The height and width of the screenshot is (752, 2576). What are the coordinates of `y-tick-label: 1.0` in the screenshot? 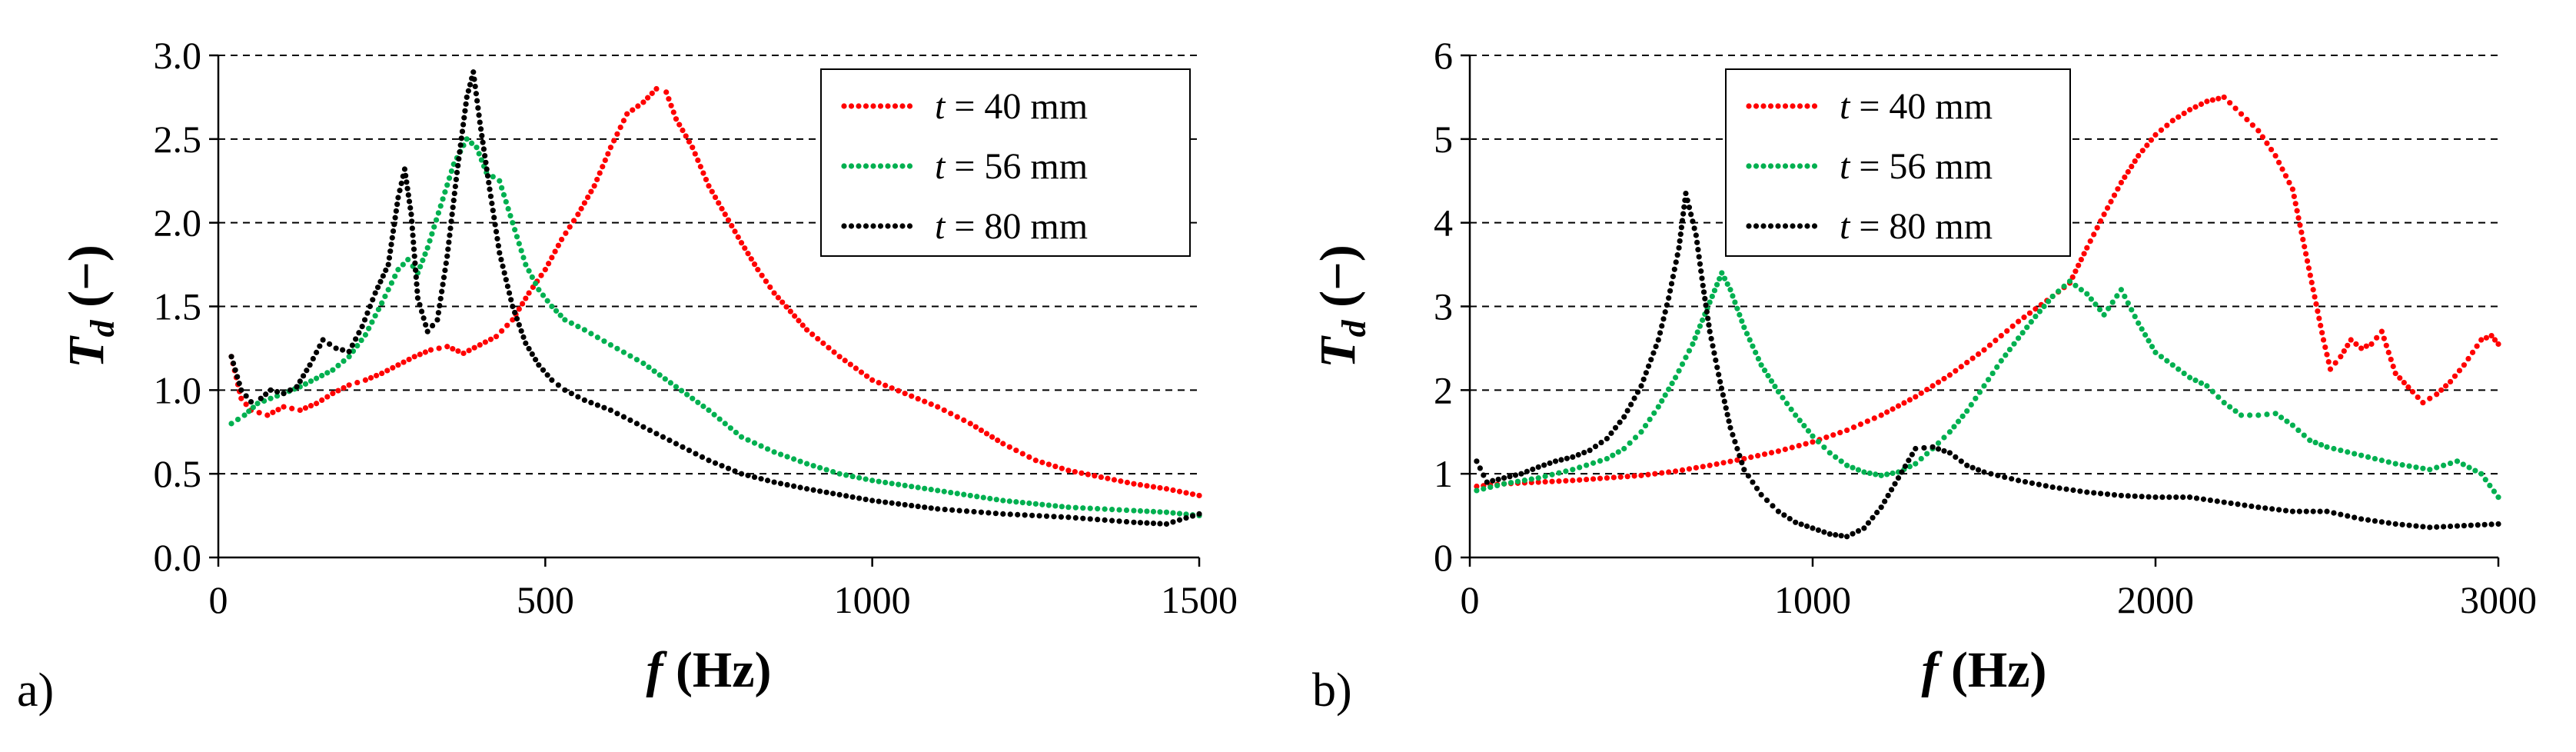 It's located at (178, 389).